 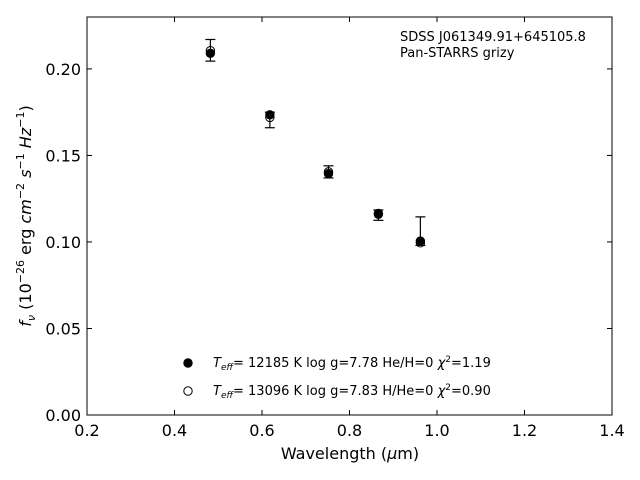 I want to click on x-tick-label: 0.4, so click(x=174, y=430).